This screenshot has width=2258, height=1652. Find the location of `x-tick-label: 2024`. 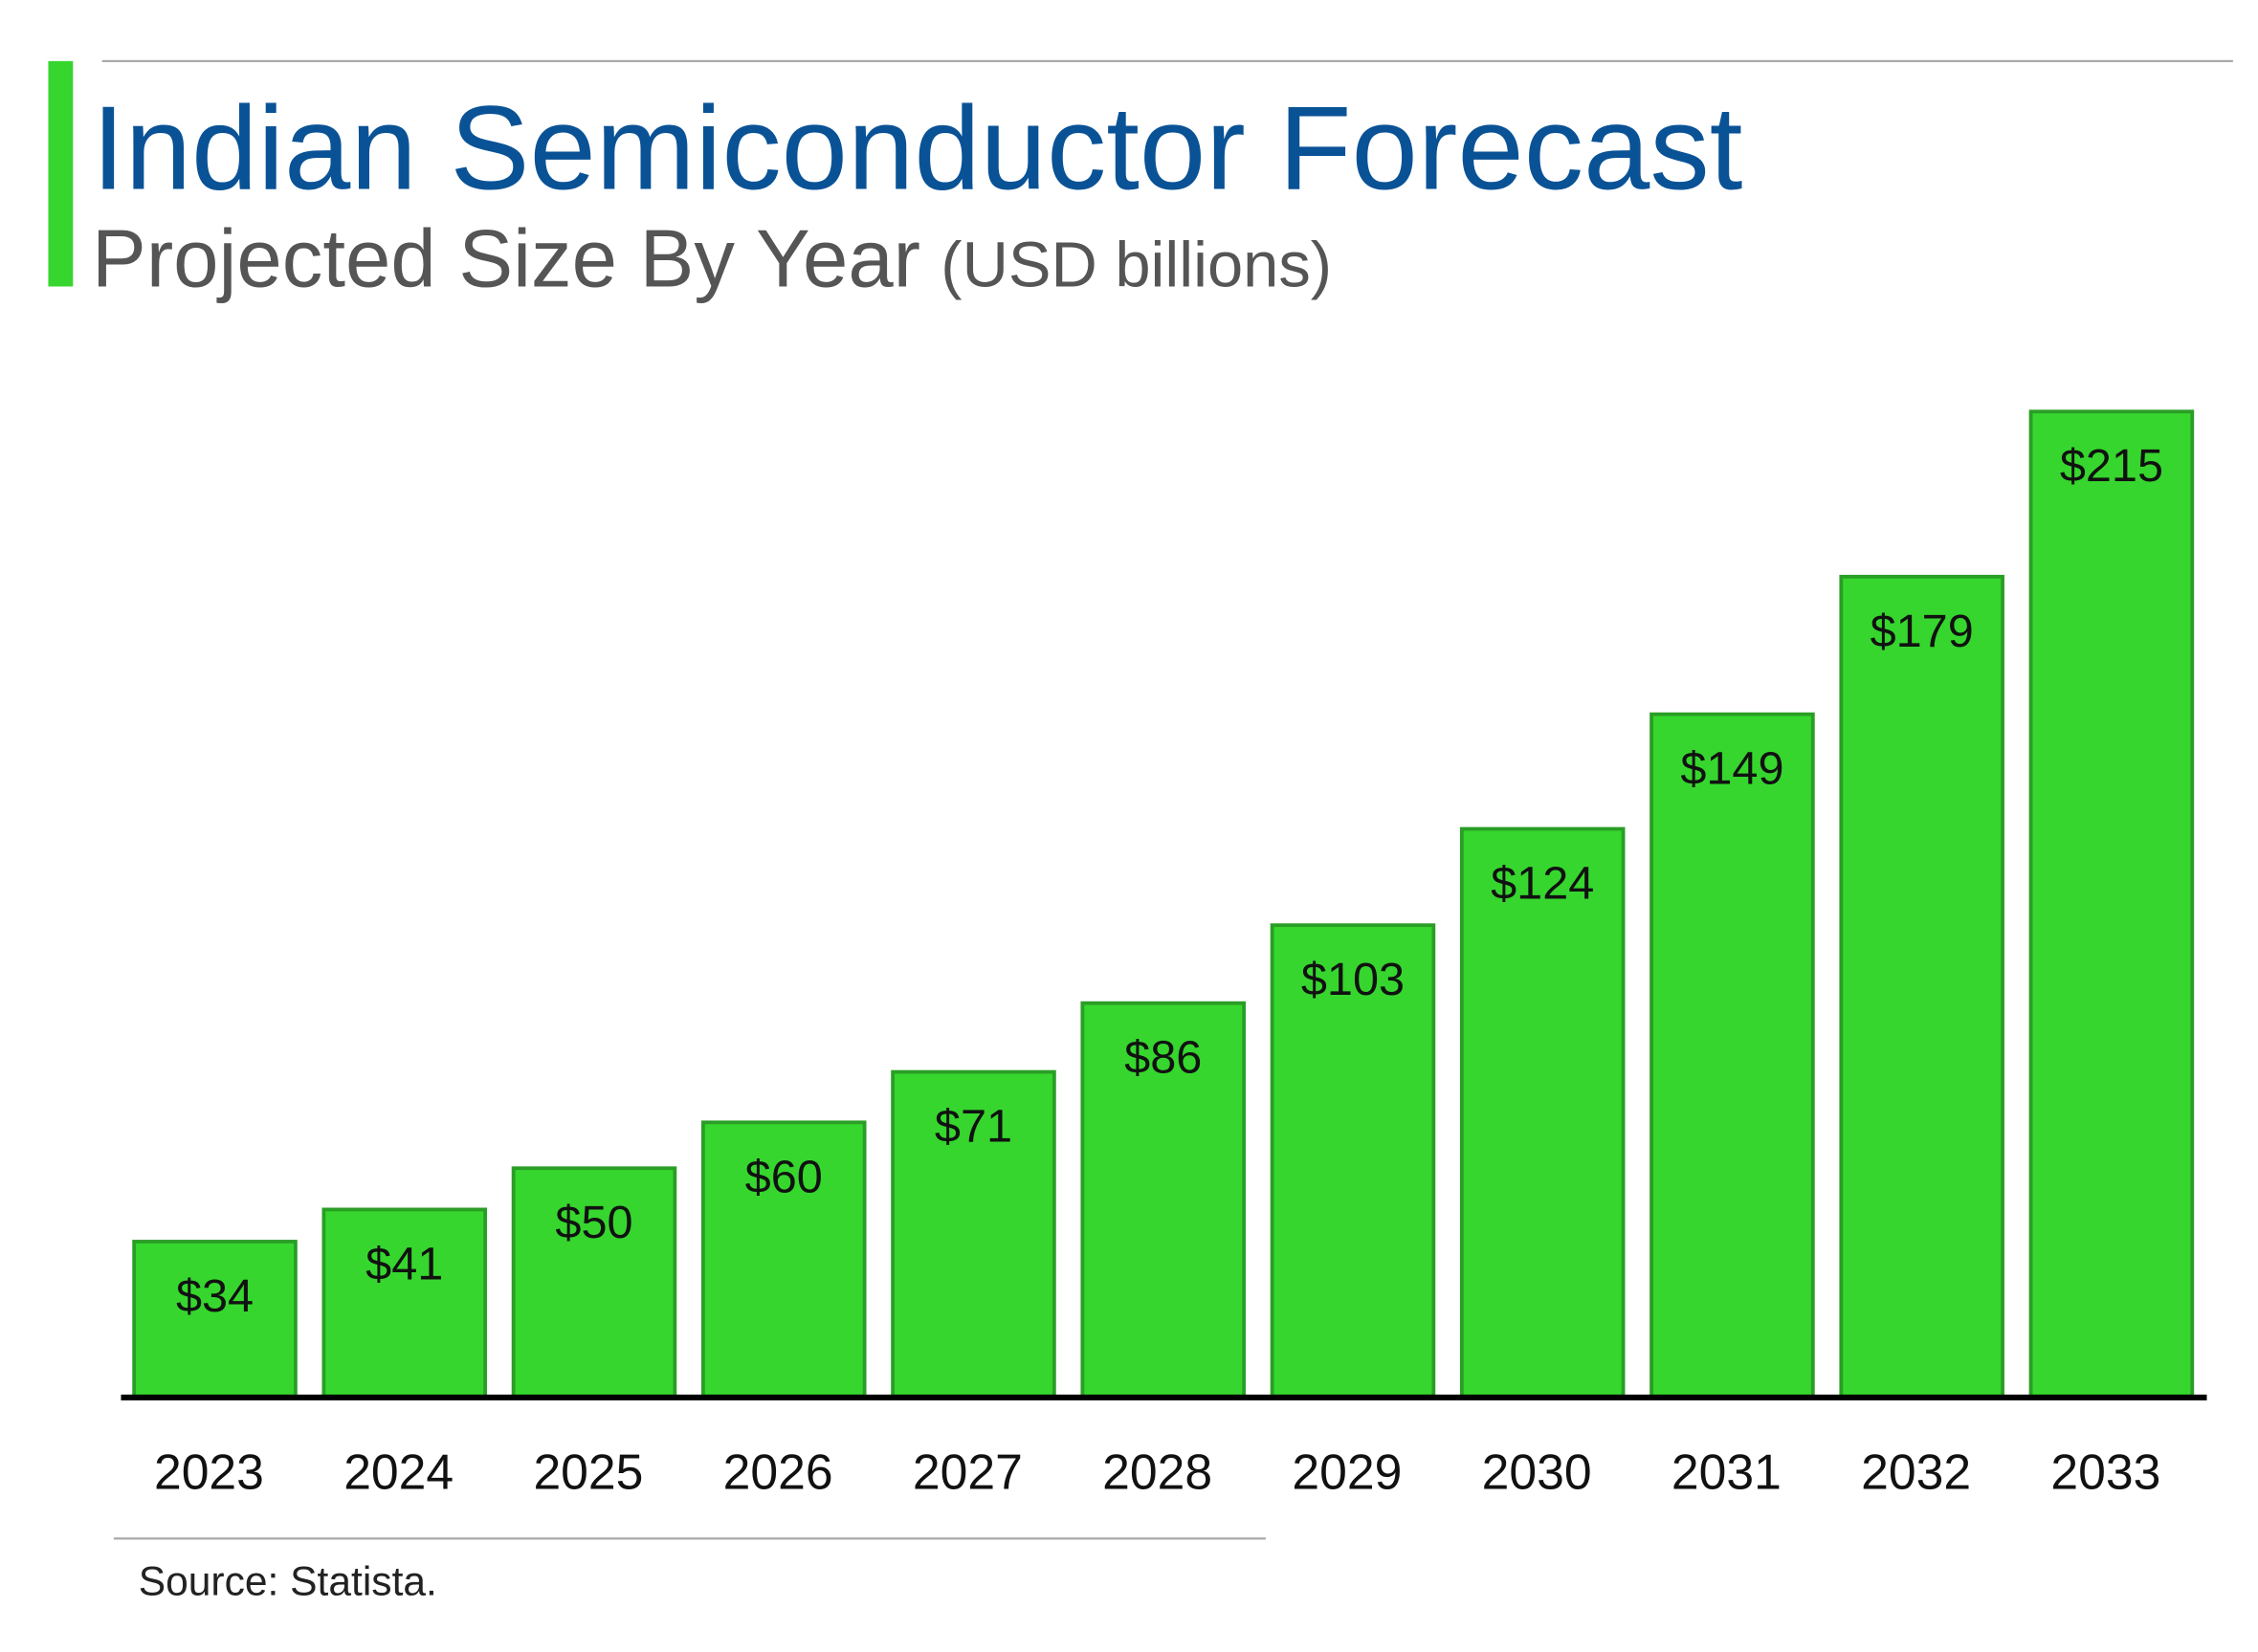

x-tick-label: 2024 is located at coordinates (398, 1472).